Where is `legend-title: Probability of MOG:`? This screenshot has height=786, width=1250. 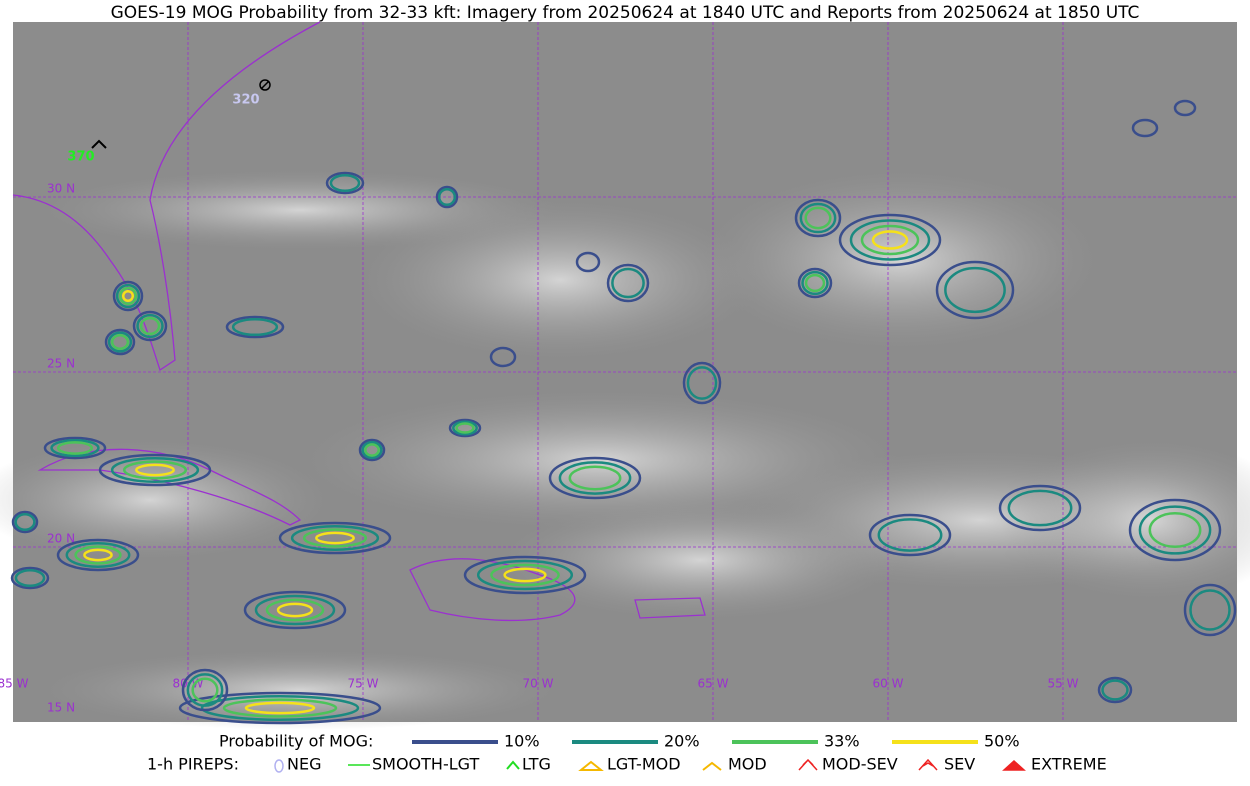
legend-title: Probability of MOG: is located at coordinates (296, 741).